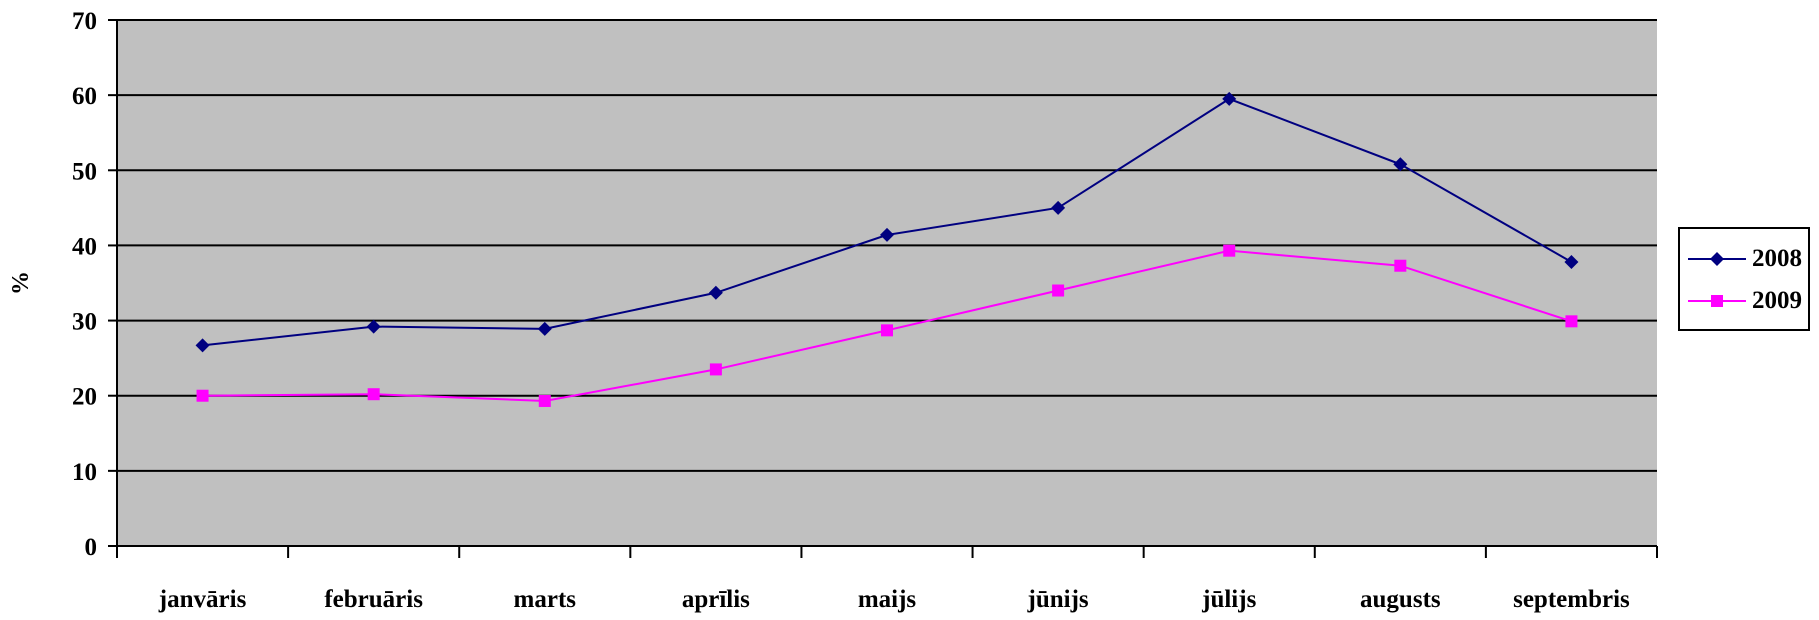 This screenshot has width=1819, height=620. Describe the element at coordinates (91, 547) in the screenshot. I see `y-tick-label-0: 0` at that location.